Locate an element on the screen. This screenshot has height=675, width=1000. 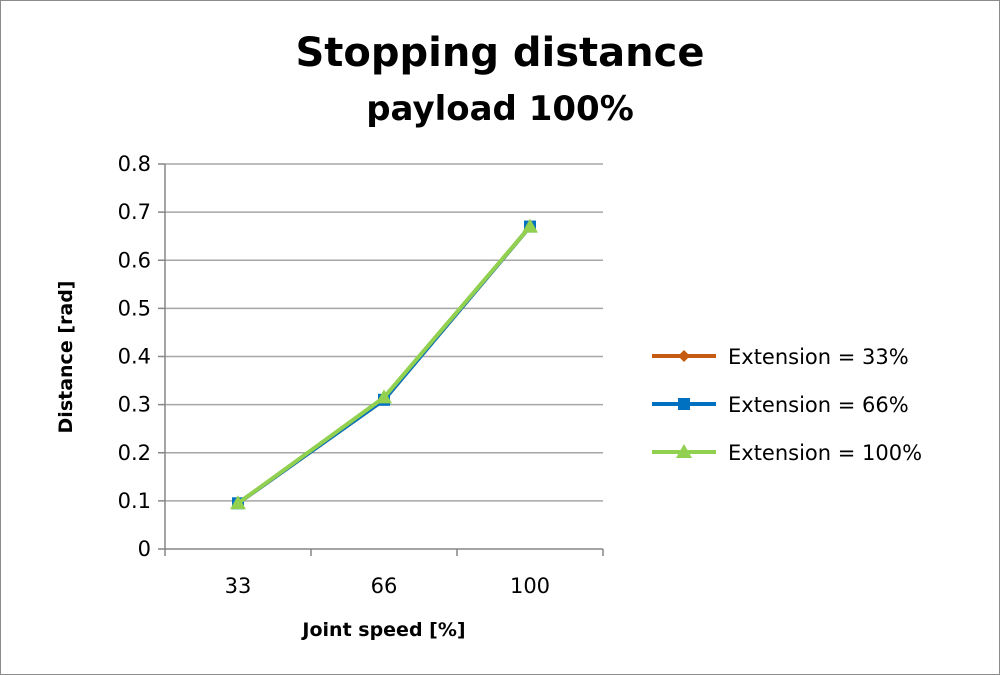
y-tick-label: 0.4 is located at coordinates (134, 357).